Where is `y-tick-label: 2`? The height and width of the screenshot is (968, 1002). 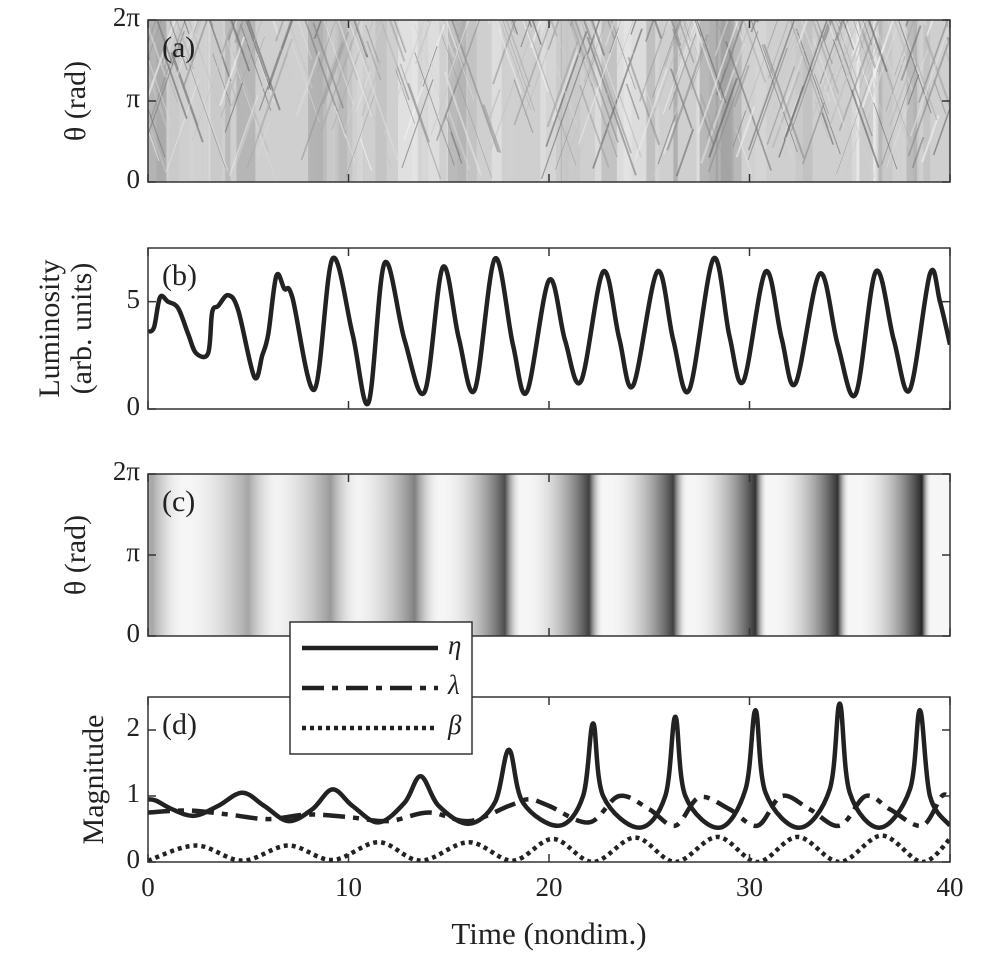 y-tick-label: 2 is located at coordinates (134, 727).